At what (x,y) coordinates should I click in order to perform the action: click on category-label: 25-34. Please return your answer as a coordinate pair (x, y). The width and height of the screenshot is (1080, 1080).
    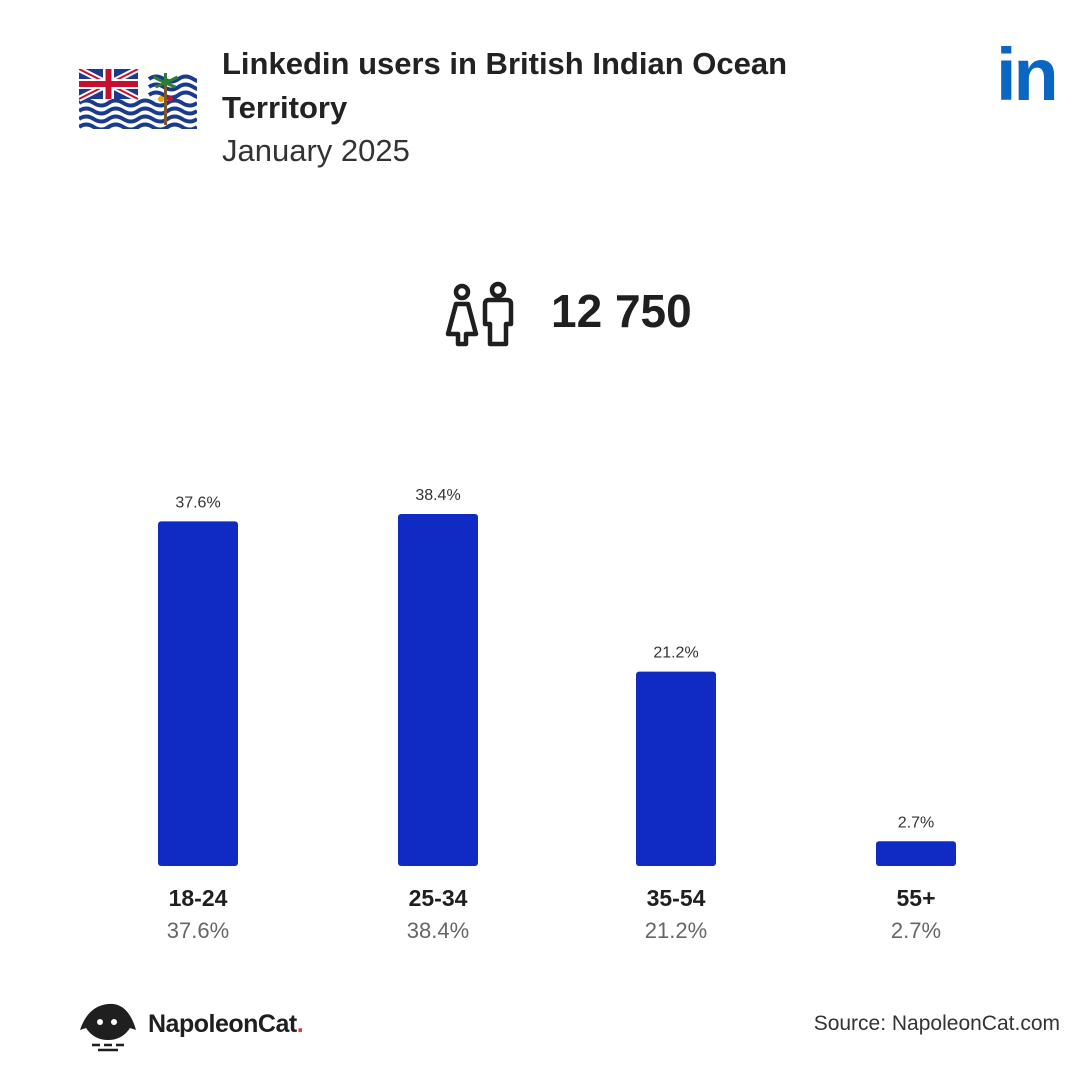
    Looking at the image, I should click on (438, 898).